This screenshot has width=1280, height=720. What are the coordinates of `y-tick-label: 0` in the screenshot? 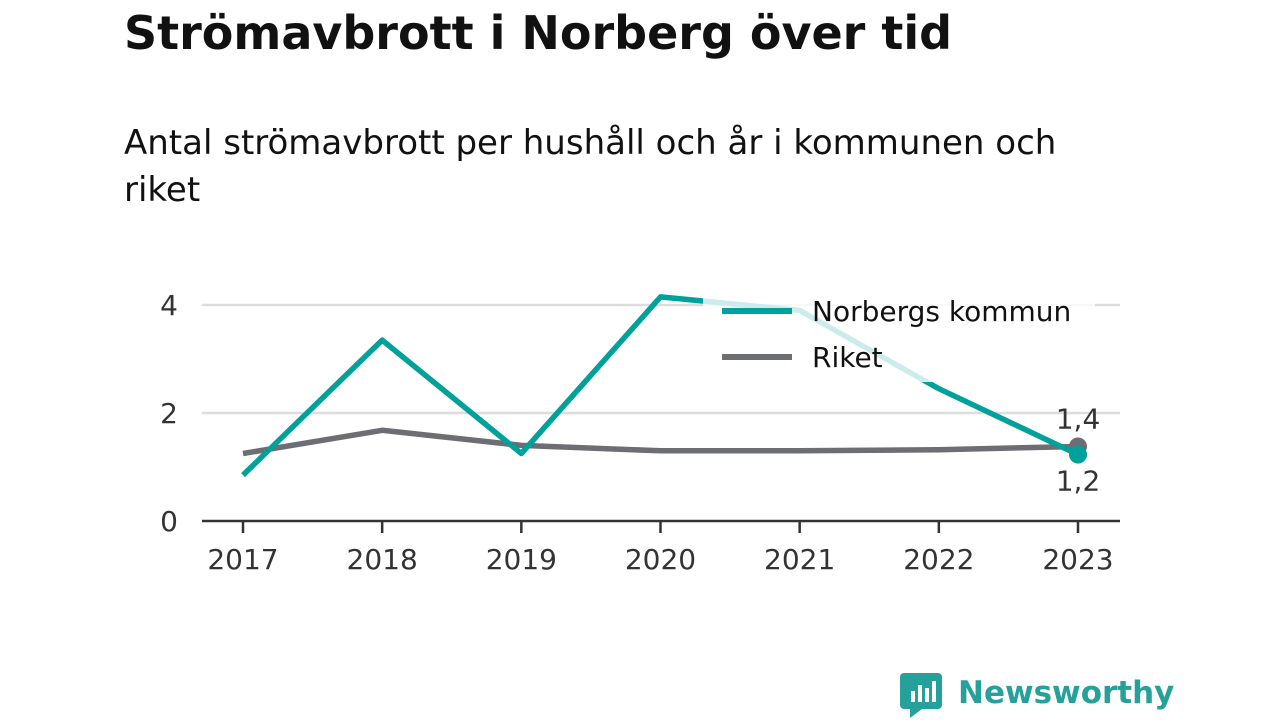 It's located at (169, 521).